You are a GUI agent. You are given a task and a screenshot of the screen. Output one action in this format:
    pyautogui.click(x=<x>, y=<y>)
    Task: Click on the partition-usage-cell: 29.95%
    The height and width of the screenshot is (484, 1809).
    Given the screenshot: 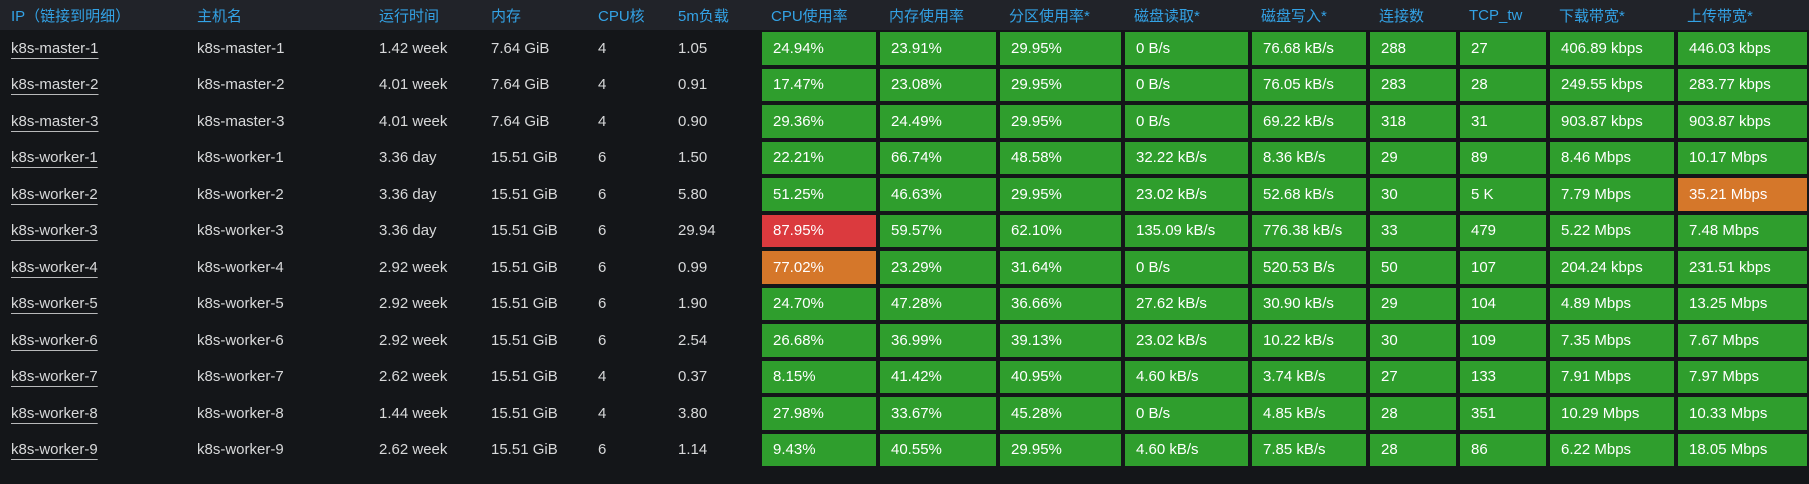 What is the action you would take?
    pyautogui.click(x=1060, y=449)
    